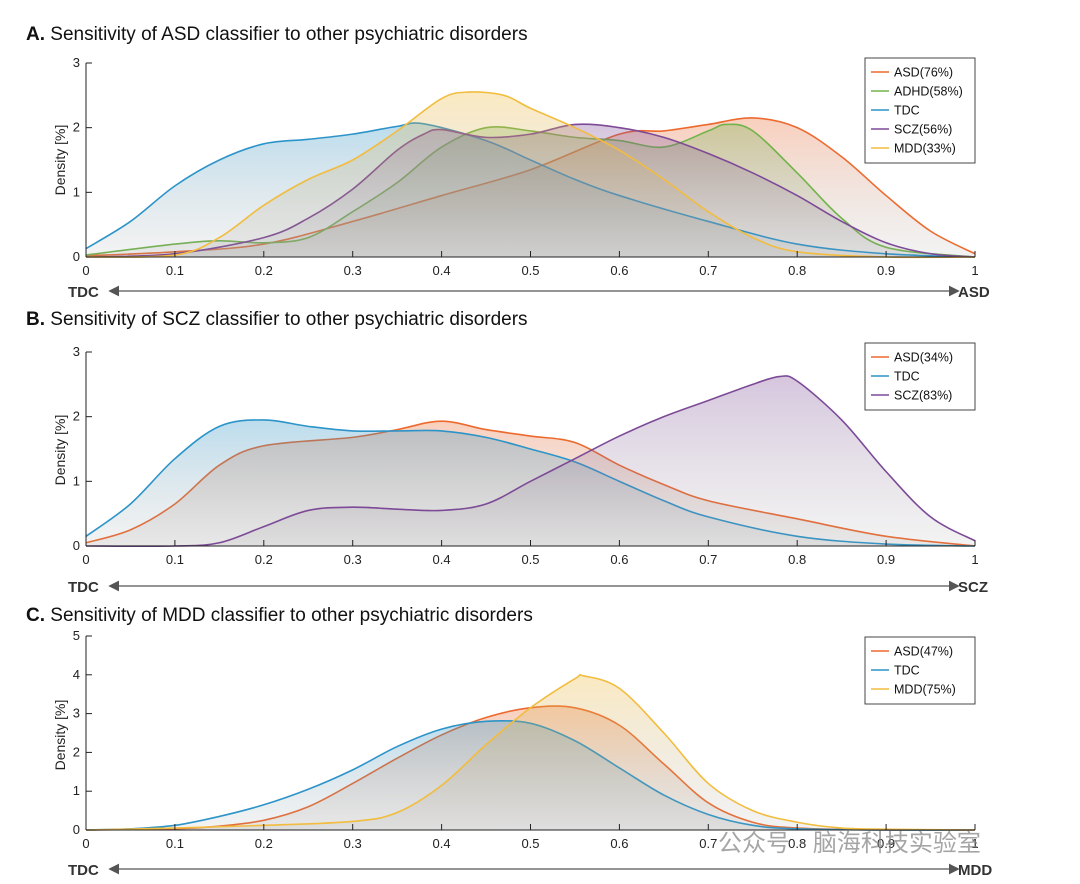 The height and width of the screenshot is (884, 1080). What do you see at coordinates (974, 292) in the screenshot?
I see `panel-a-right-label: ASD` at bounding box center [974, 292].